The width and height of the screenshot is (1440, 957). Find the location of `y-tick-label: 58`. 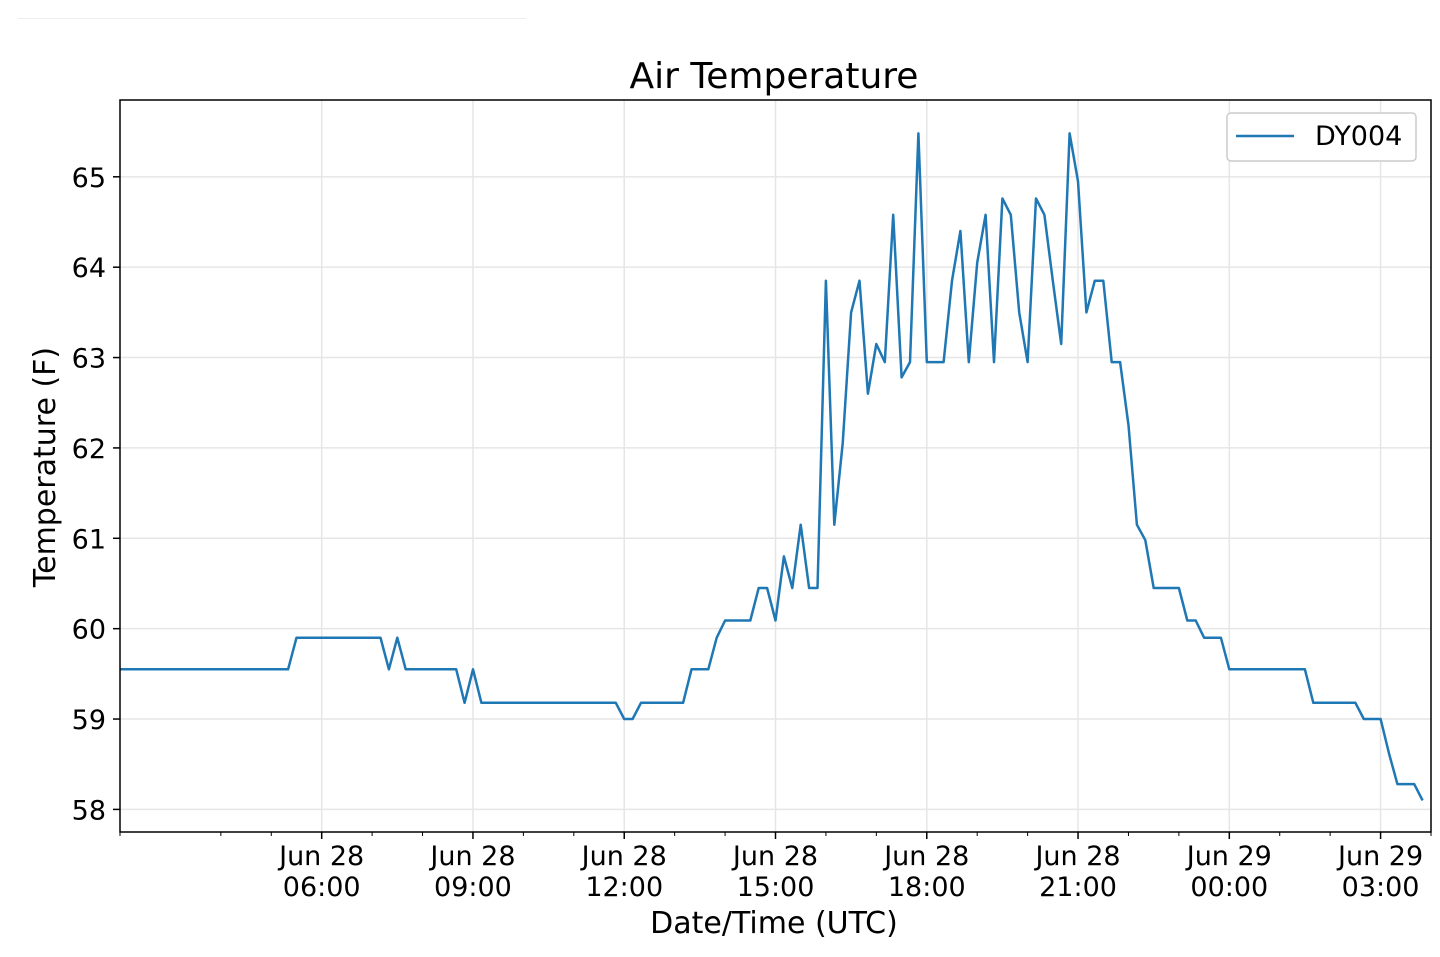

y-tick-label: 58 is located at coordinates (89, 810).